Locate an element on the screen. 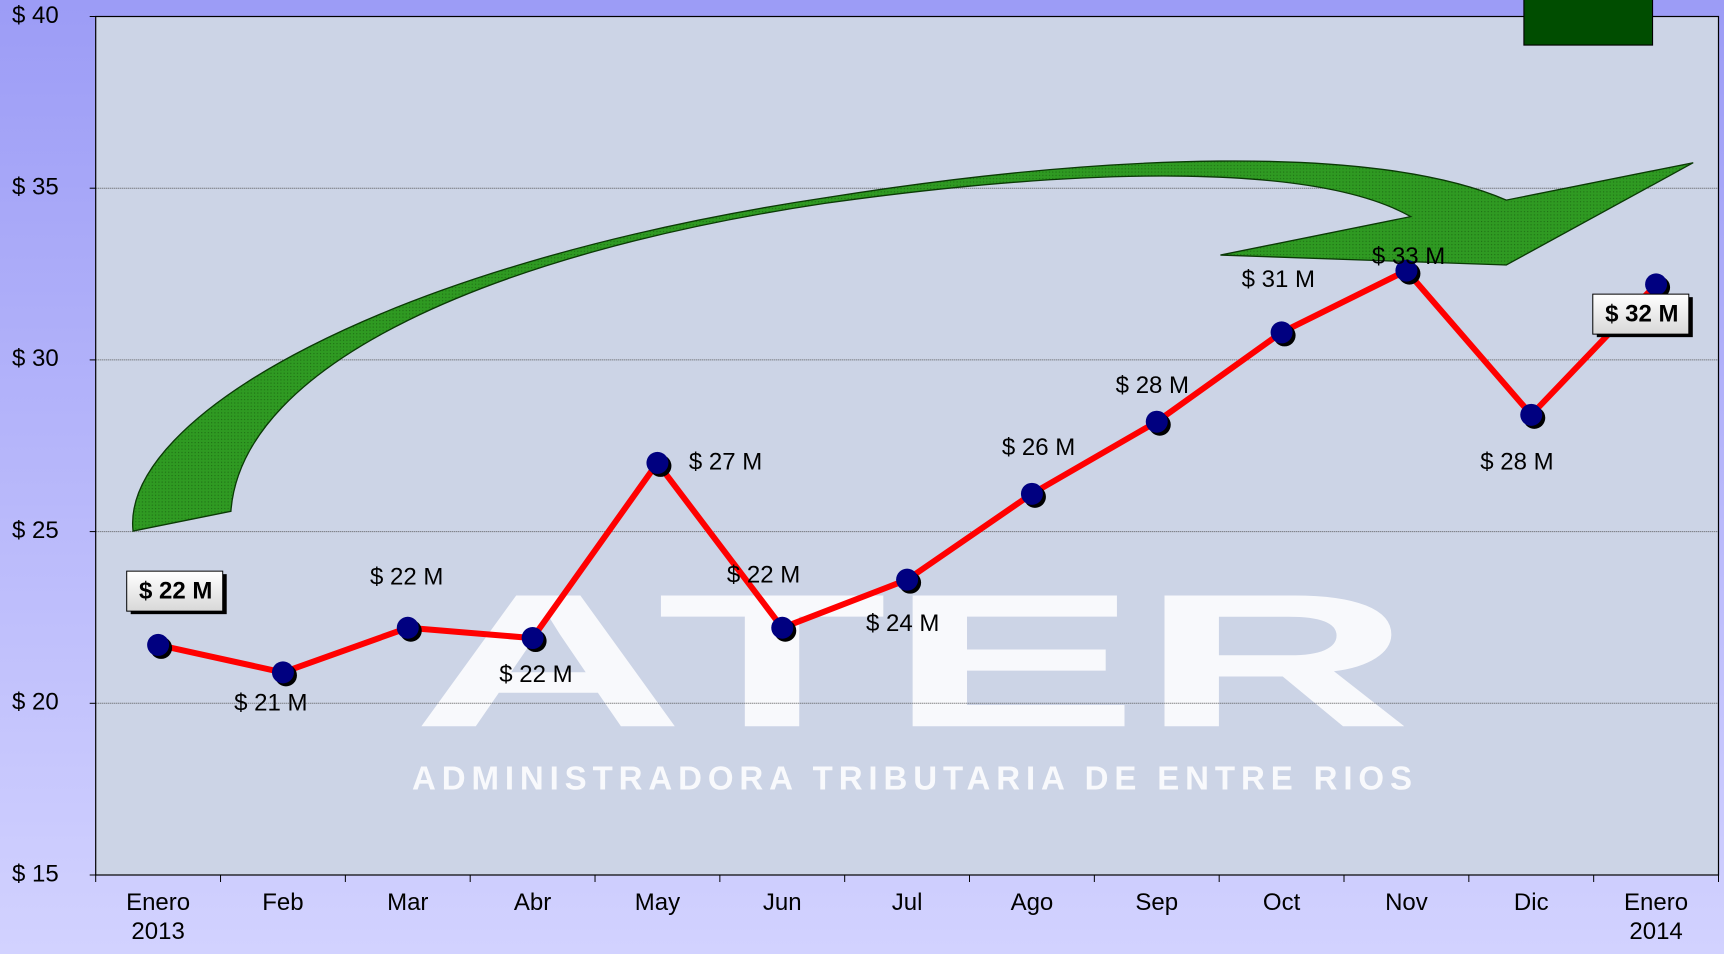 Image resolution: width=1724 pixels, height=954 pixels. x-tick-label: Feb is located at coordinates (283, 902).